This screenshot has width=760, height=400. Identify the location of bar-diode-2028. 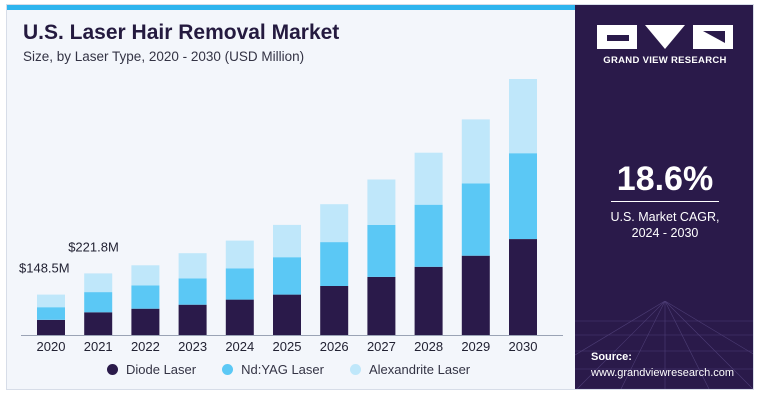
(428, 300).